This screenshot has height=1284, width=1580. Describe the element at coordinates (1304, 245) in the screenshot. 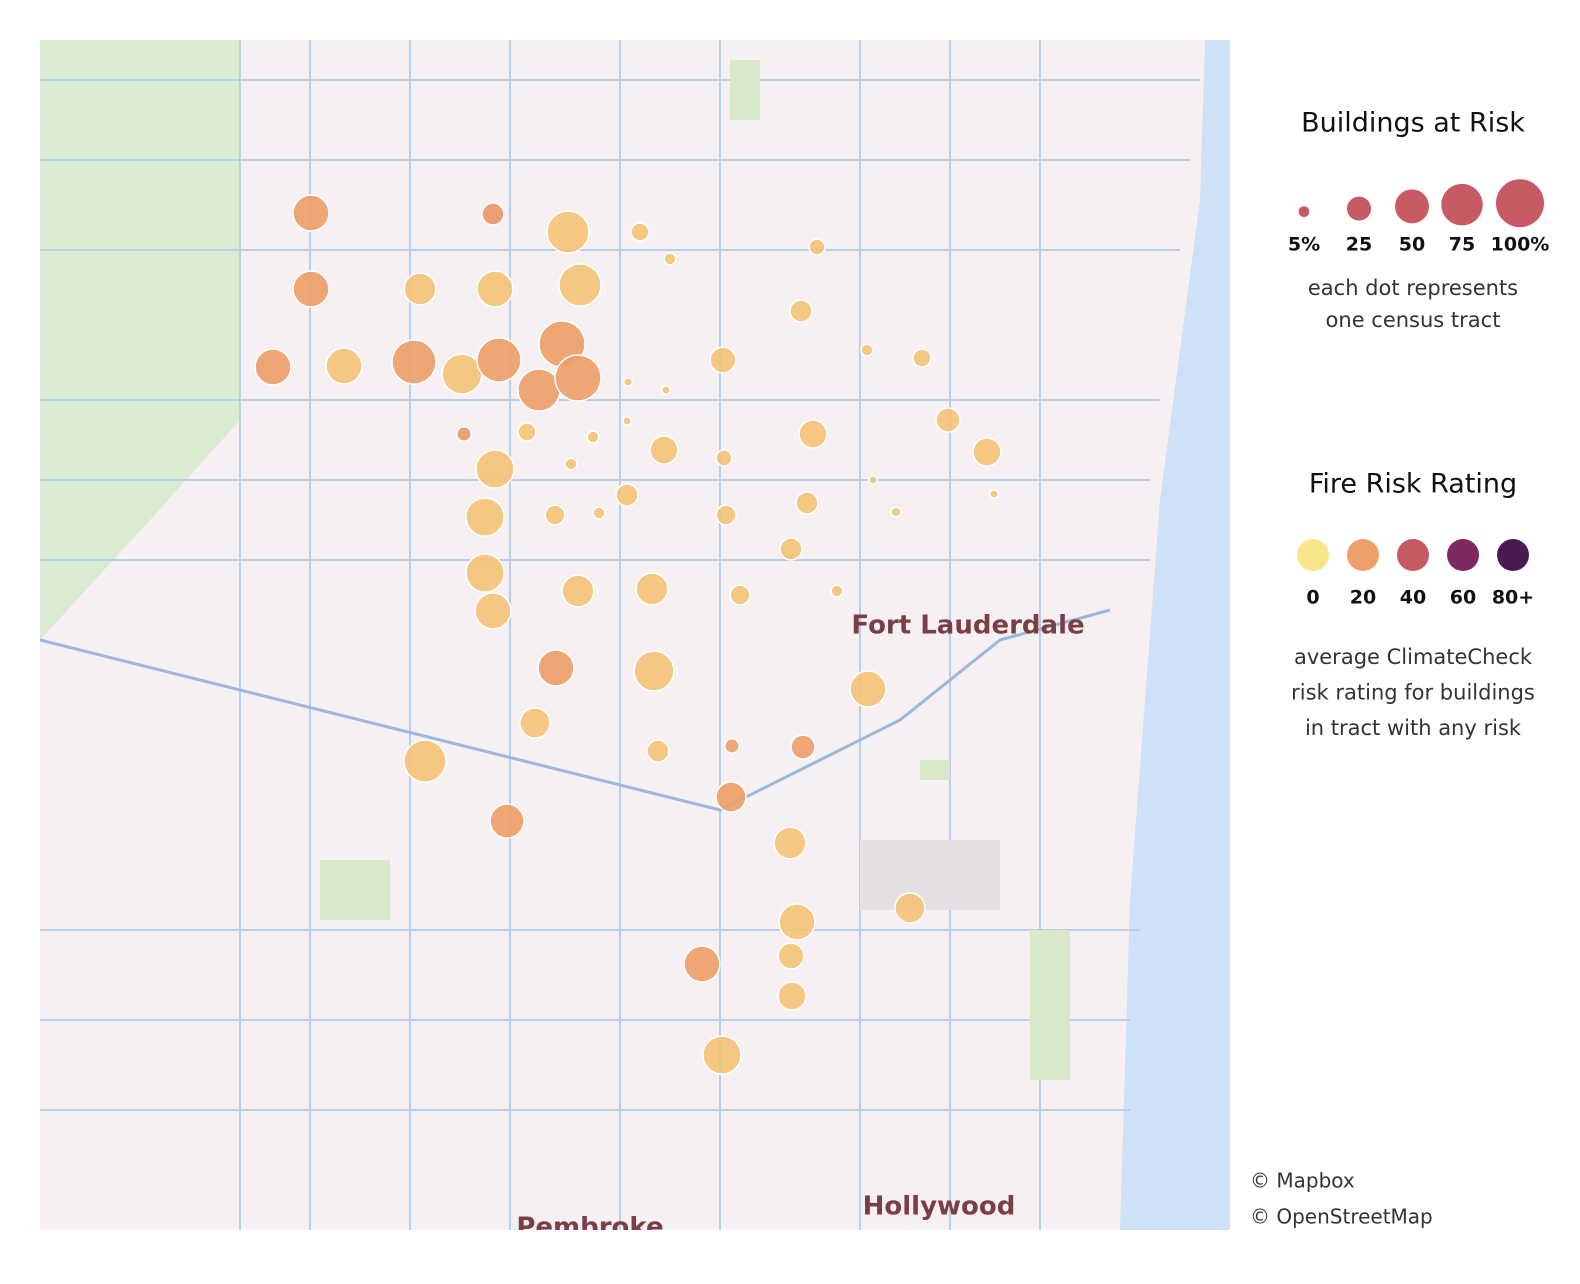

I see `size-key-label: 5%` at that location.